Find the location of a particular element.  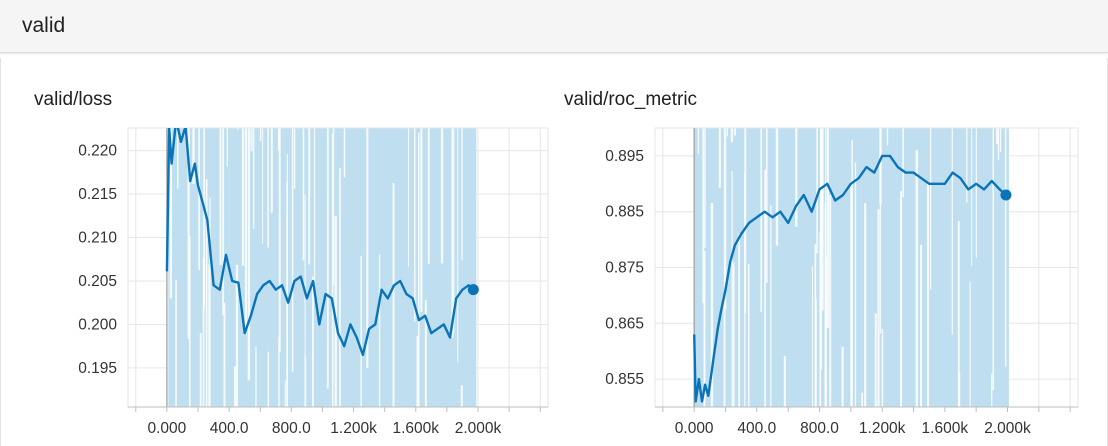

y-tick-label: 0.220 is located at coordinates (97, 151).